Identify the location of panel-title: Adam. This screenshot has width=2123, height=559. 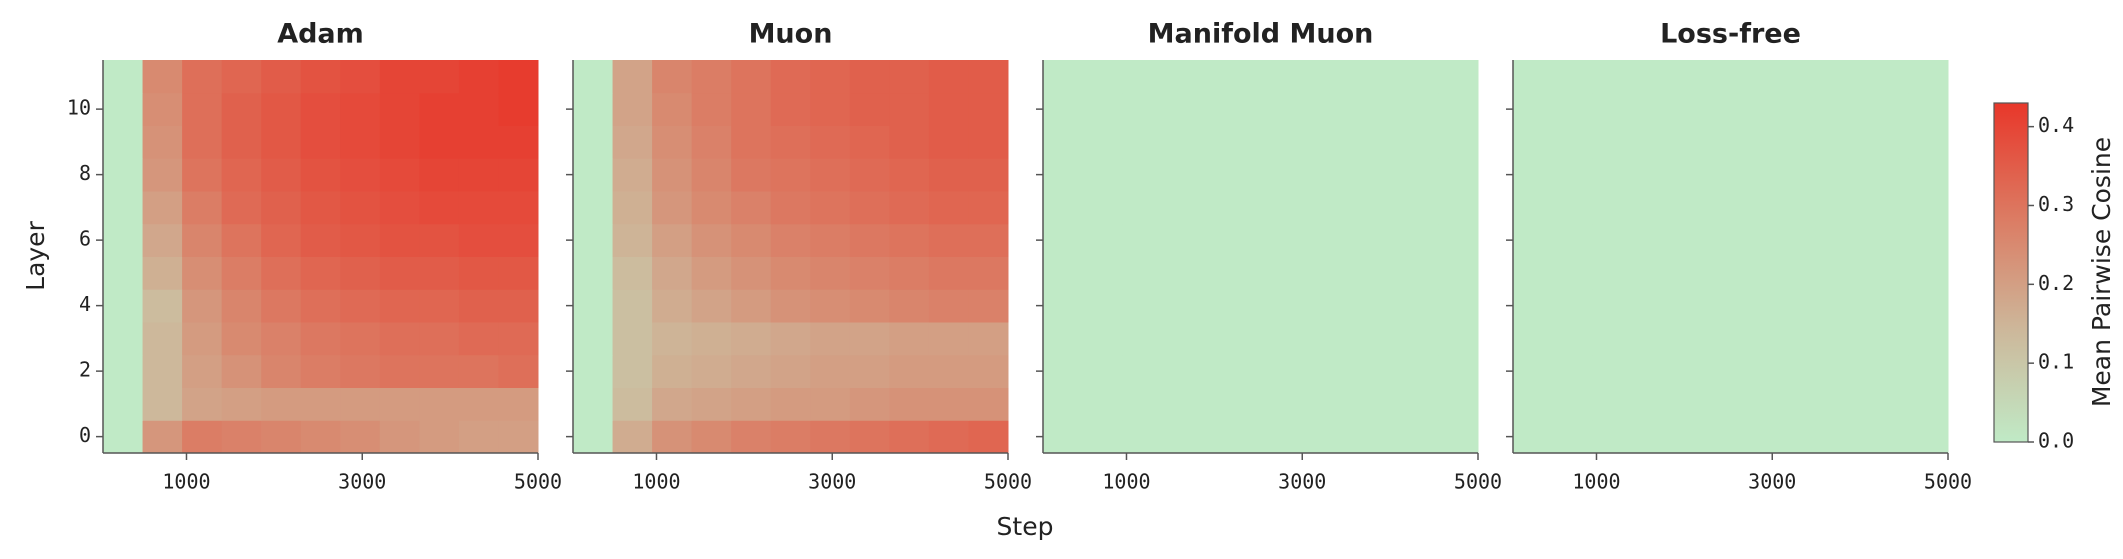
(320, 34).